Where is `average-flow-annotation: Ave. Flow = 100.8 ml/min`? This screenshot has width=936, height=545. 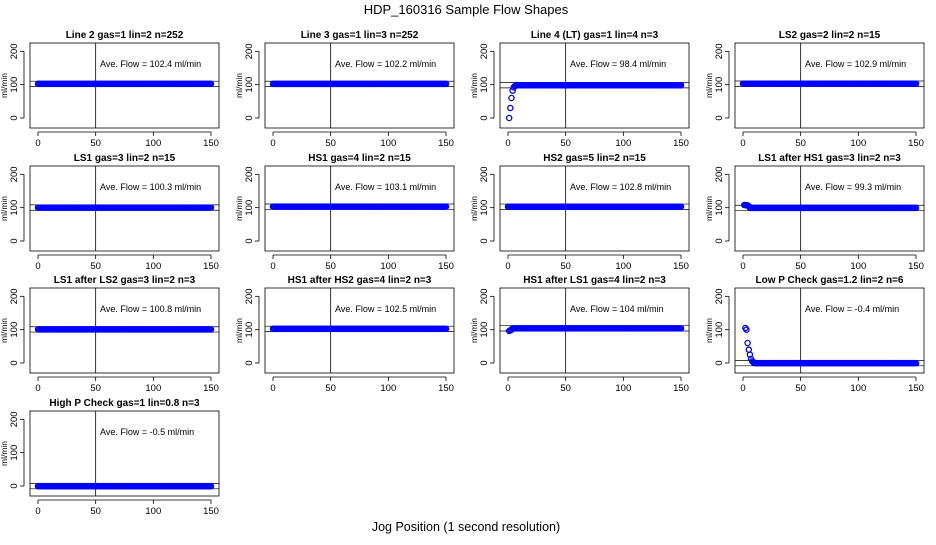
average-flow-annotation: Ave. Flow = 100.8 ml/min is located at coordinates (150, 309).